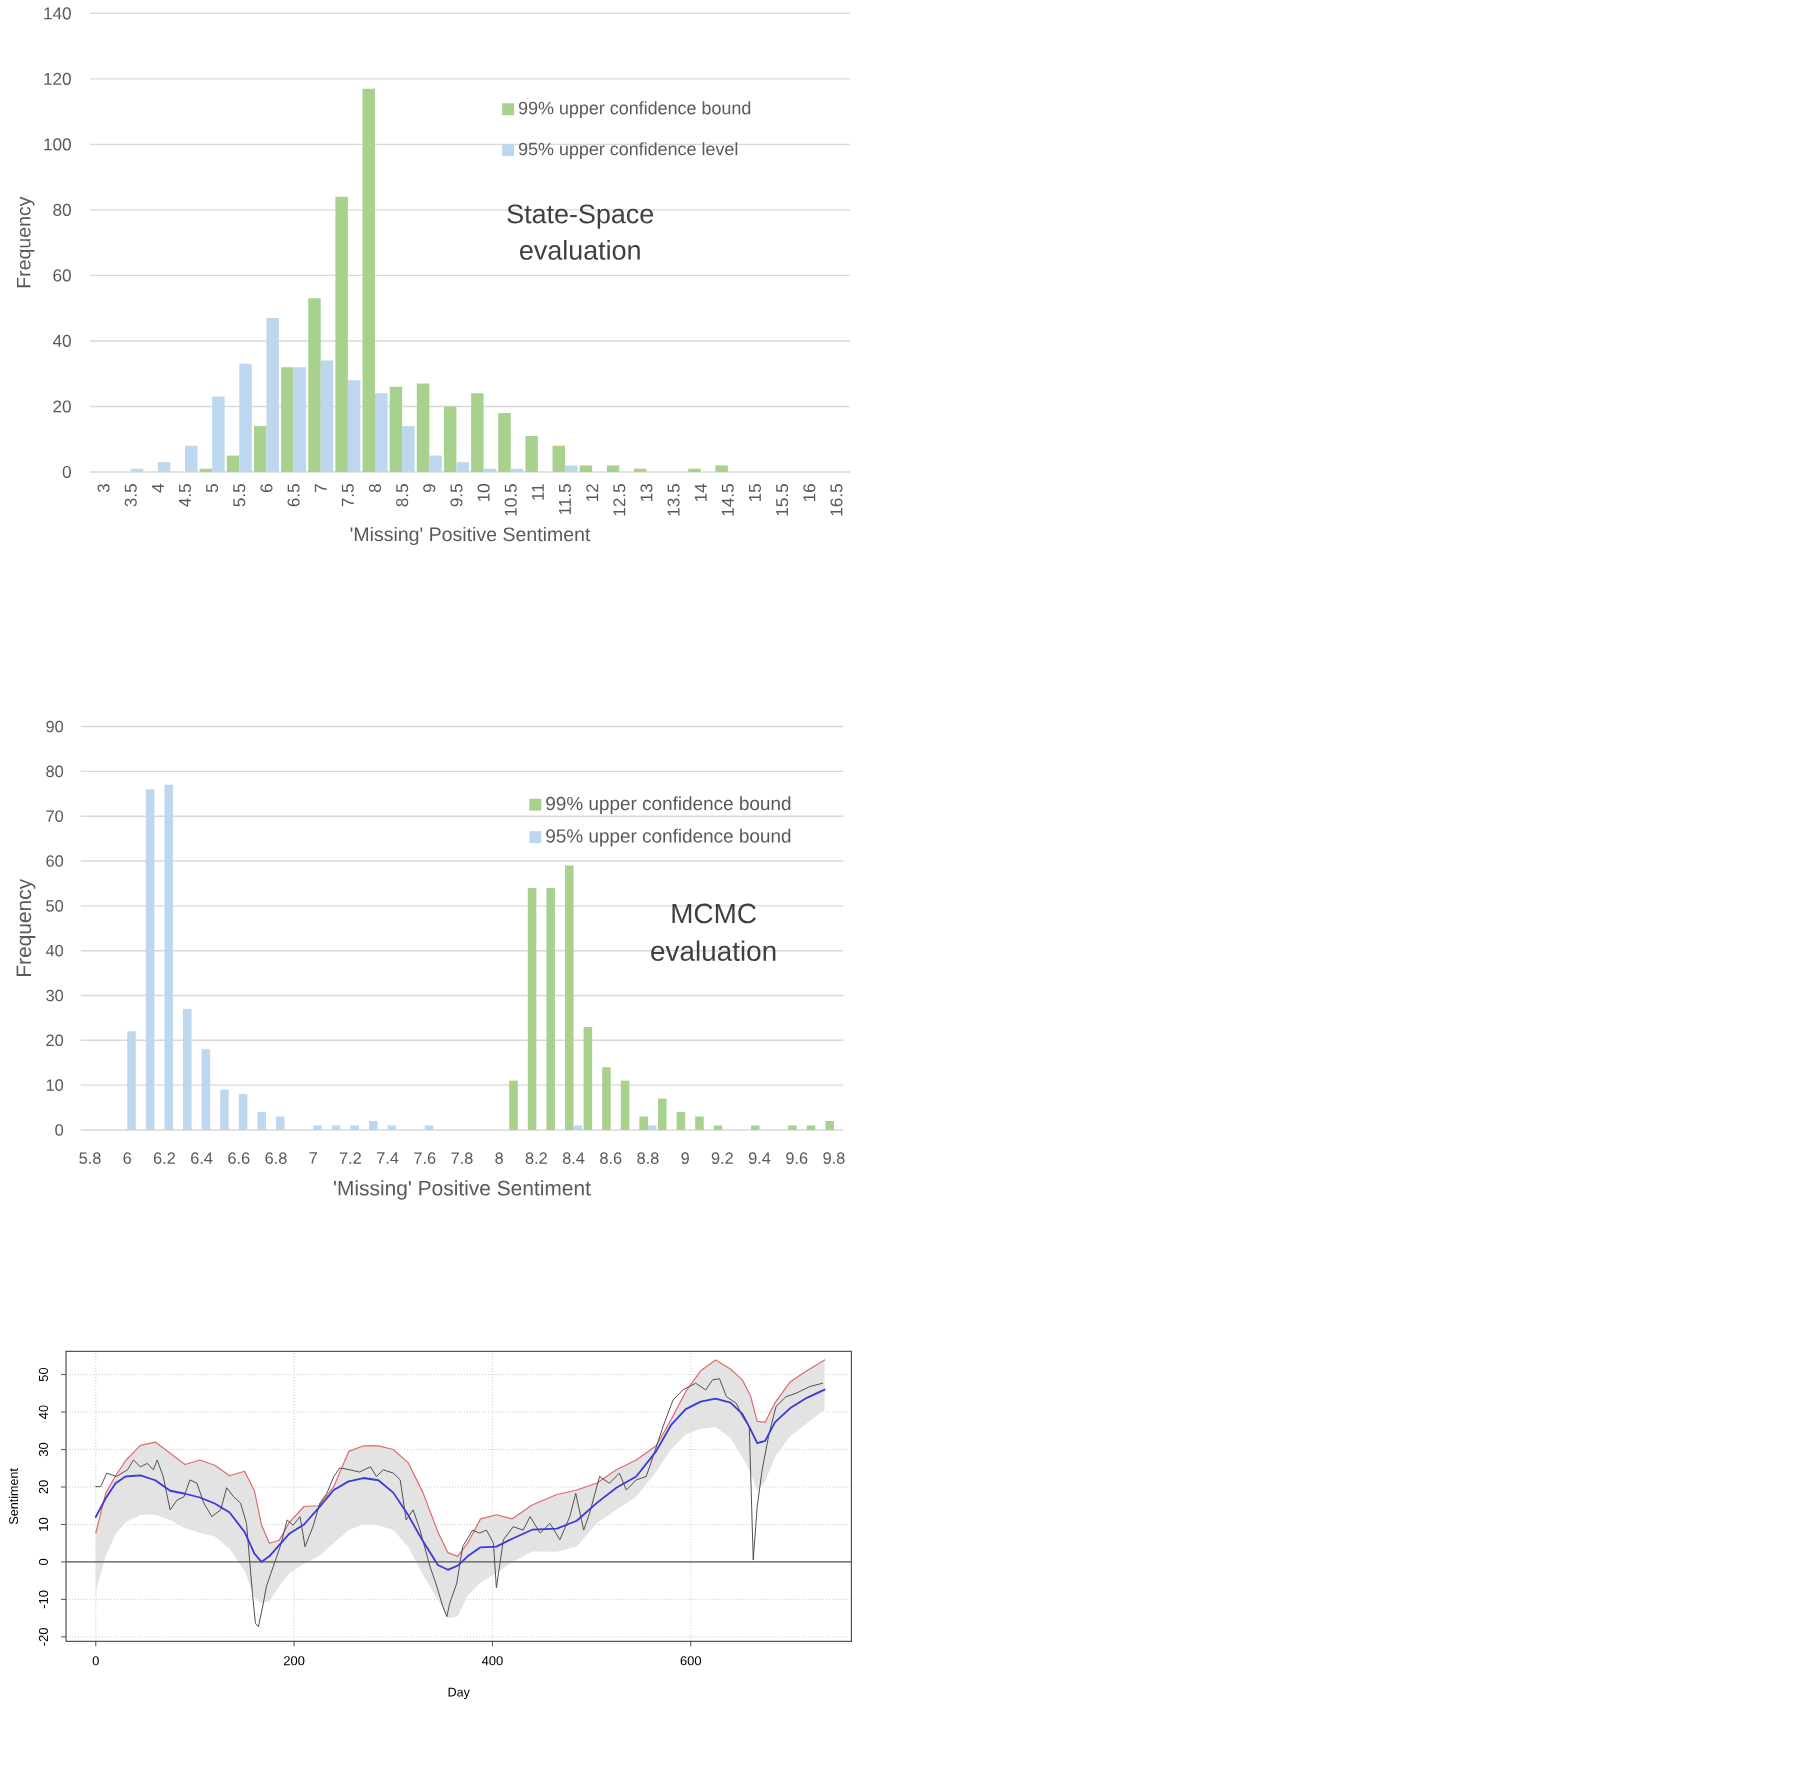 The image size is (1802, 1768). Describe the element at coordinates (713, 932) in the screenshot. I see `annotation: MCMC evaluation` at that location.